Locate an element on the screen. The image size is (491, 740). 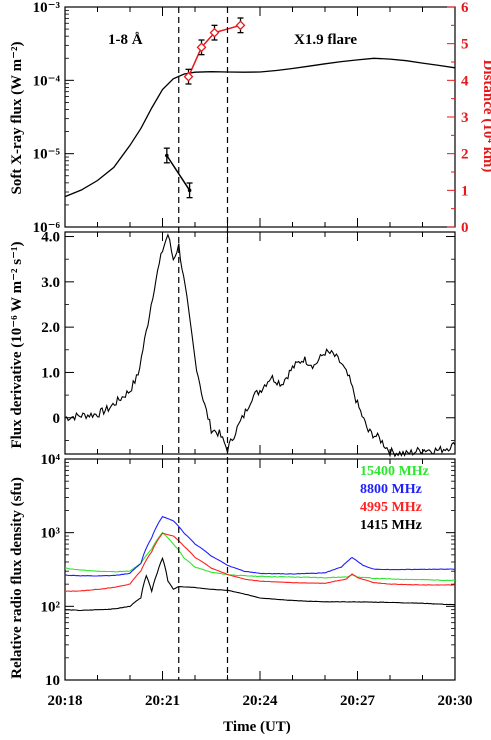
bottom-y-tick-label: 10³ is located at coordinates (51, 534).